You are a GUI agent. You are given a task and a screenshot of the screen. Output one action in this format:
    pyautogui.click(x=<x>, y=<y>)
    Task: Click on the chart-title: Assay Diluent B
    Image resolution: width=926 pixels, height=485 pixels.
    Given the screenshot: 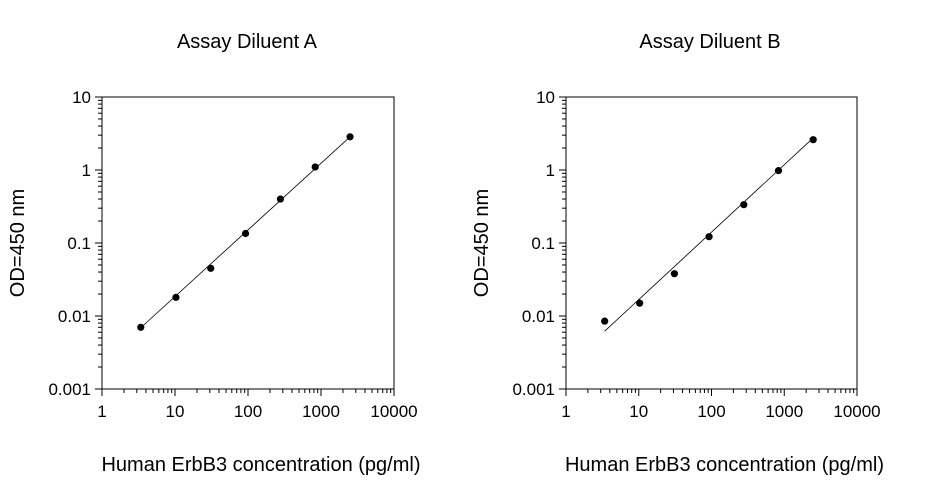 What is the action you would take?
    pyautogui.click(x=709, y=42)
    